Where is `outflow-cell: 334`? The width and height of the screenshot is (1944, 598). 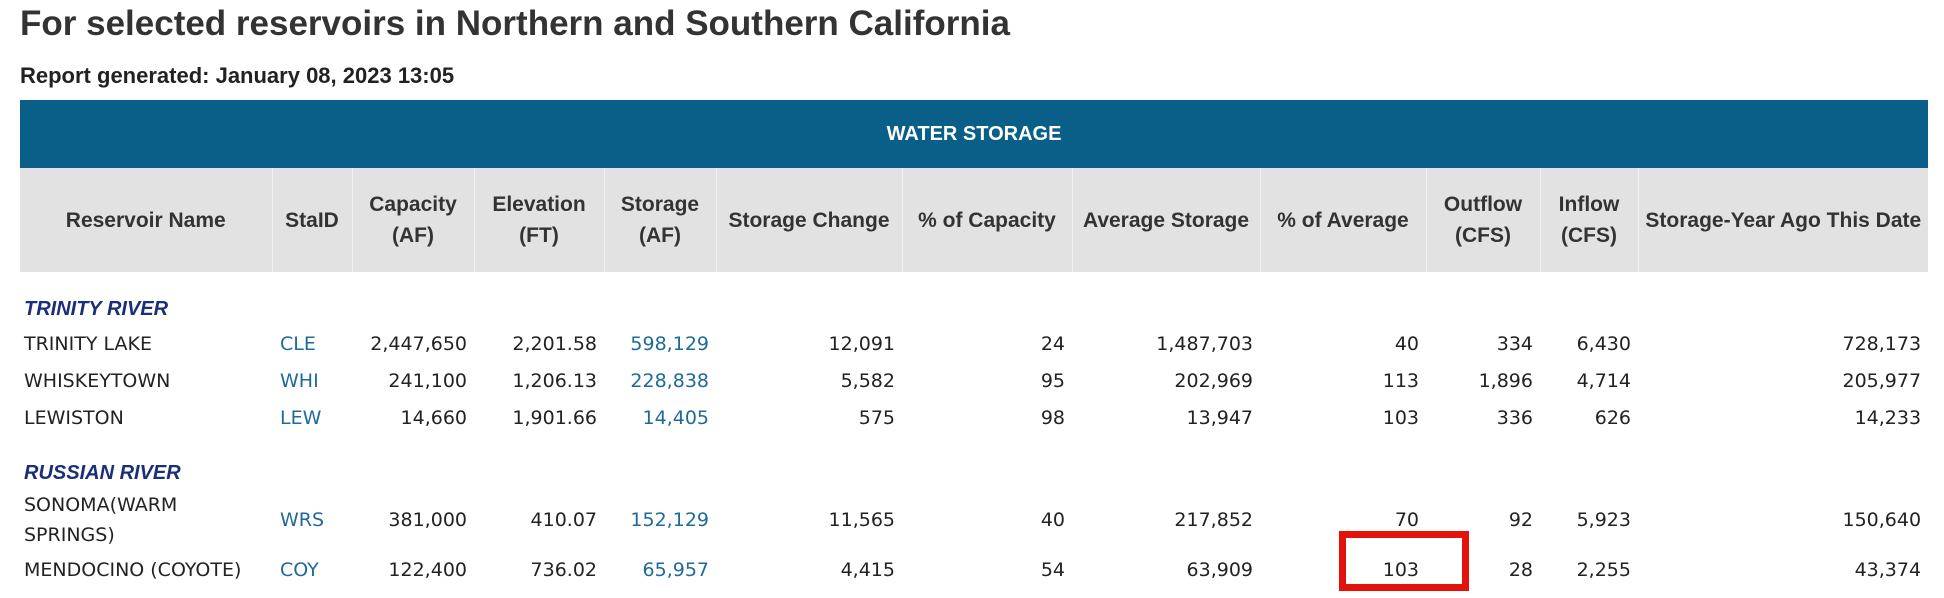
outflow-cell: 334 is located at coordinates (1514, 343).